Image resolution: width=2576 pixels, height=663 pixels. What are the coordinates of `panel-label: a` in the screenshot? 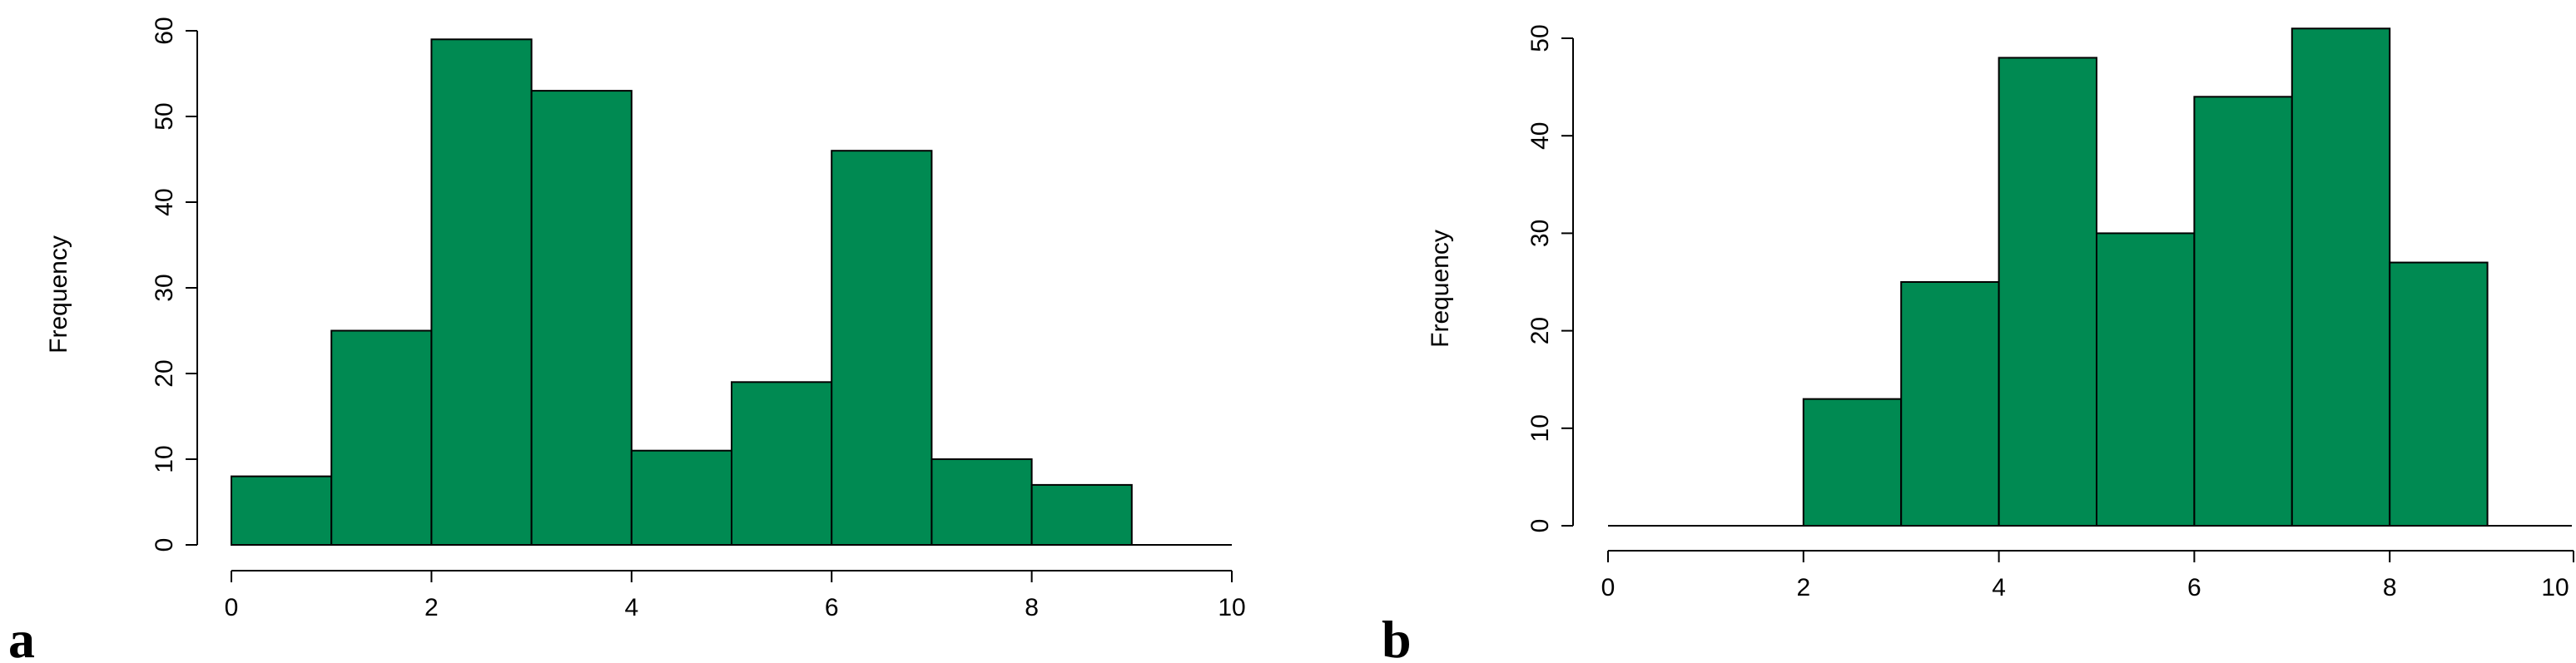 It's located at (21, 636).